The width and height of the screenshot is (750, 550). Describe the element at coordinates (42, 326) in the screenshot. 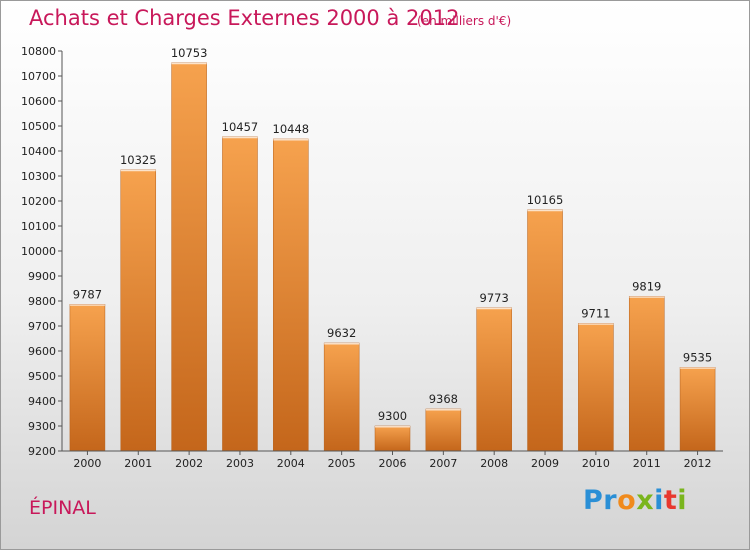

I see `y-tick-label: 9700` at that location.